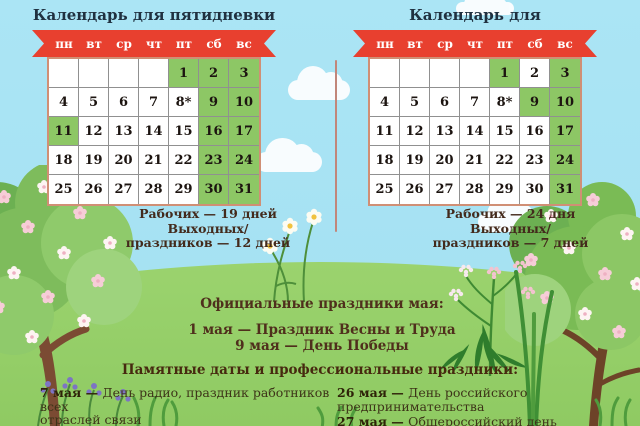 This screenshot has width=640, height=426. What do you see at coordinates (534, 348) in the screenshot?
I see `tall-grass-illustration` at bounding box center [534, 348].